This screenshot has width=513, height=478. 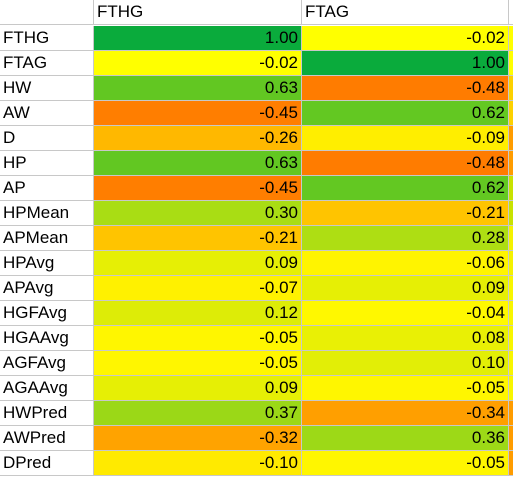 I want to click on table-row: FTAG -0.02 1.00, so click(x=256, y=63).